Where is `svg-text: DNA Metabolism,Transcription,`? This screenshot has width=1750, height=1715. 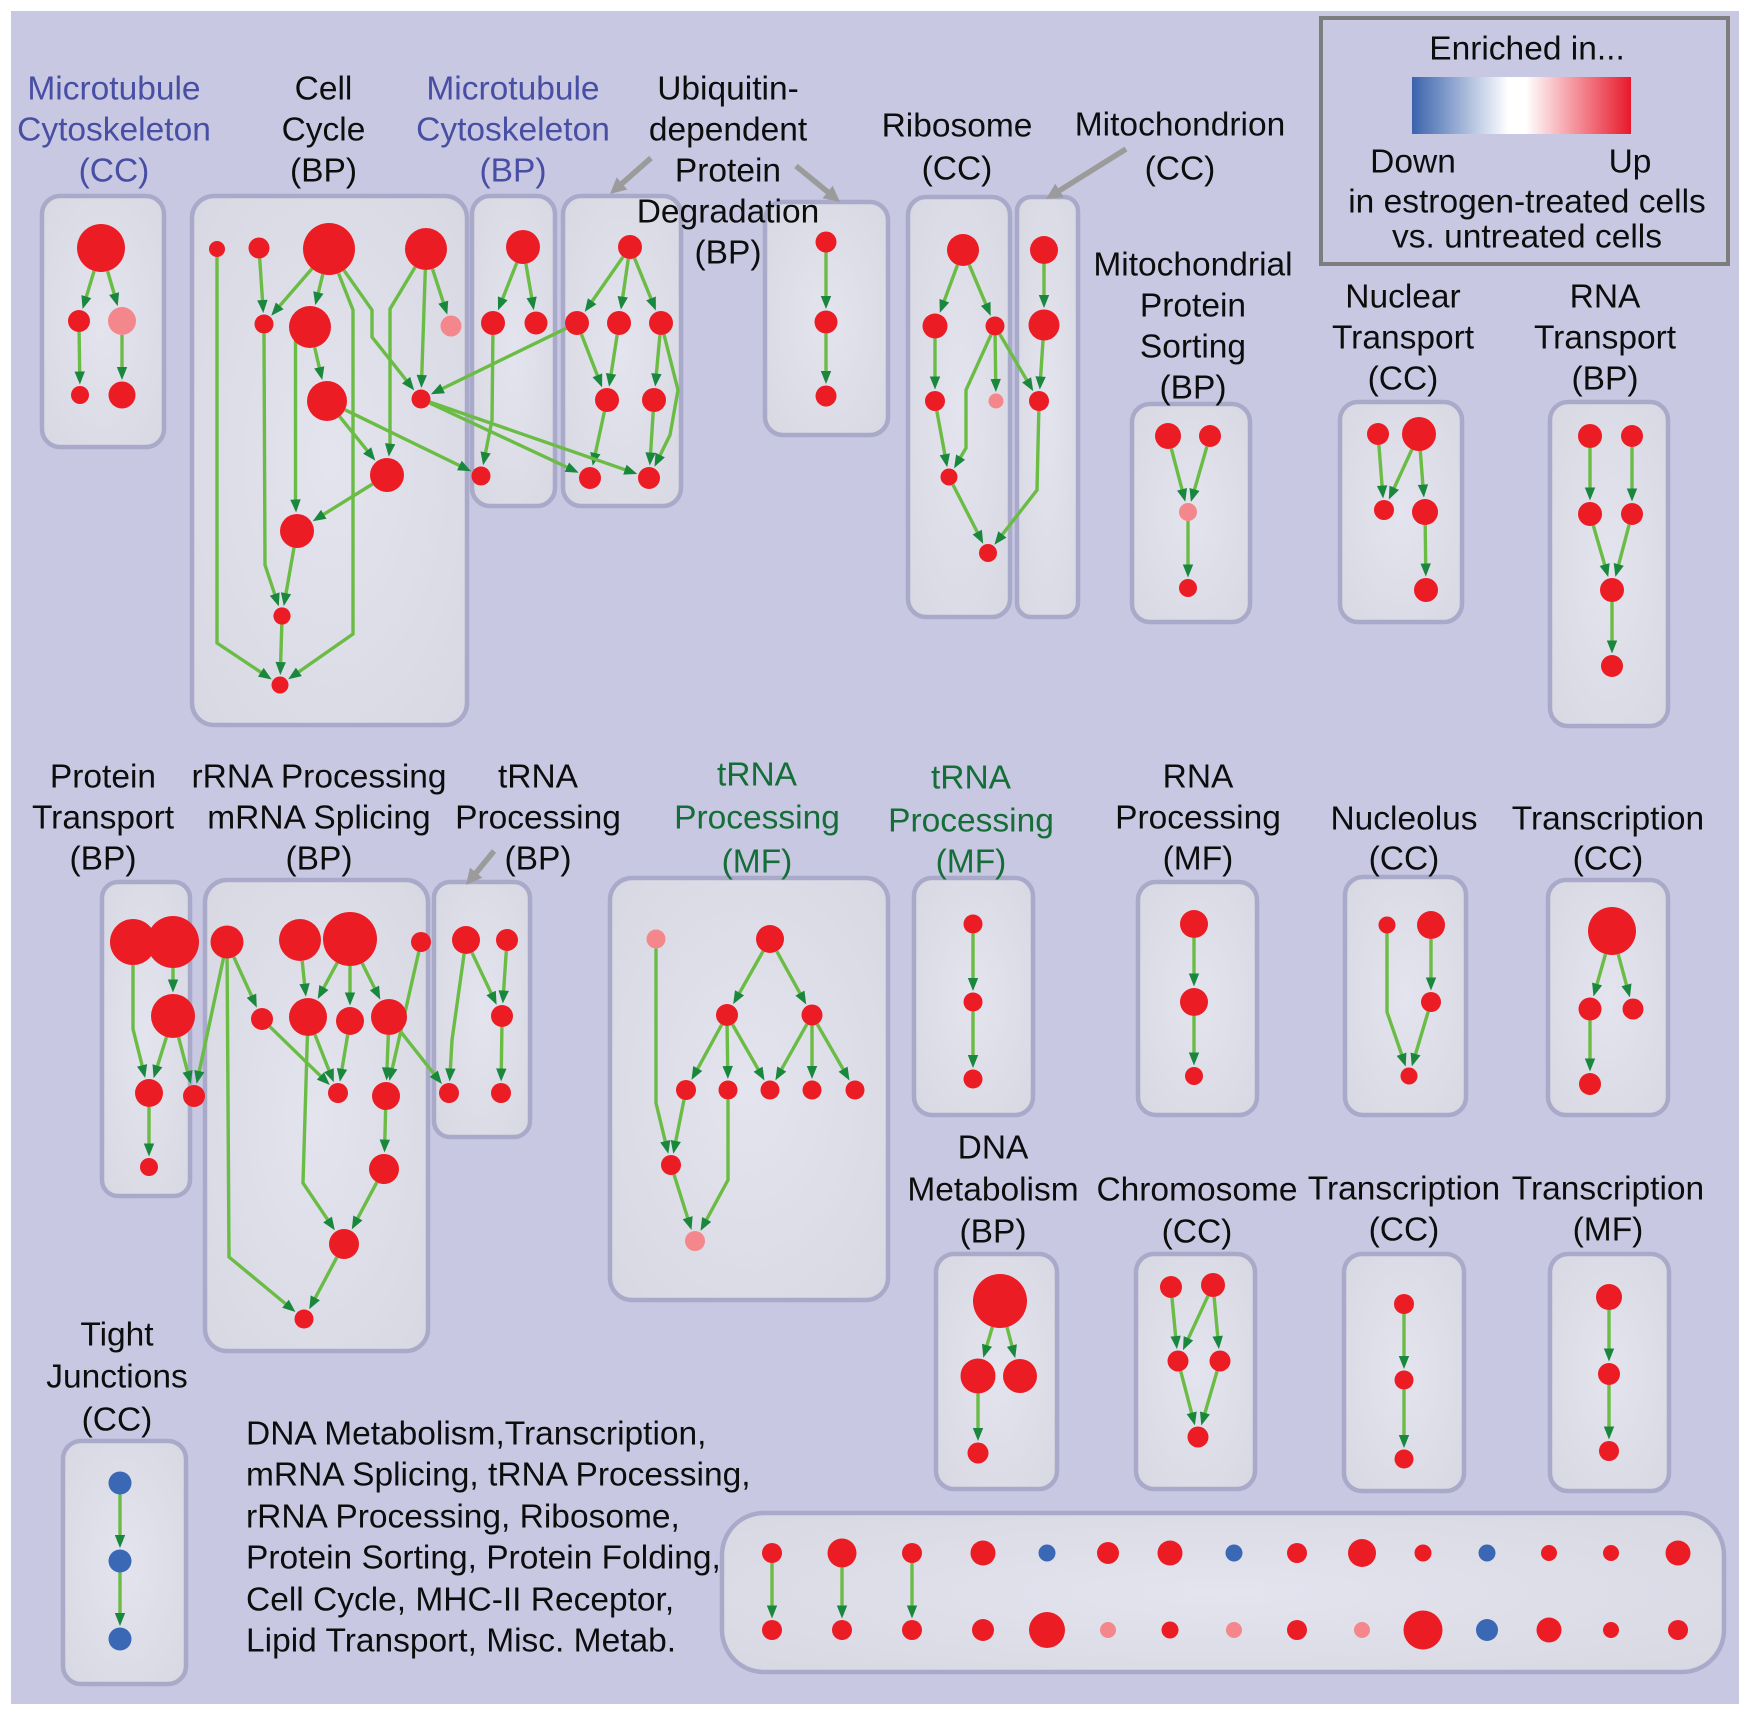
svg-text: DNA Metabolism,Transcription, is located at coordinates (476, 1434).